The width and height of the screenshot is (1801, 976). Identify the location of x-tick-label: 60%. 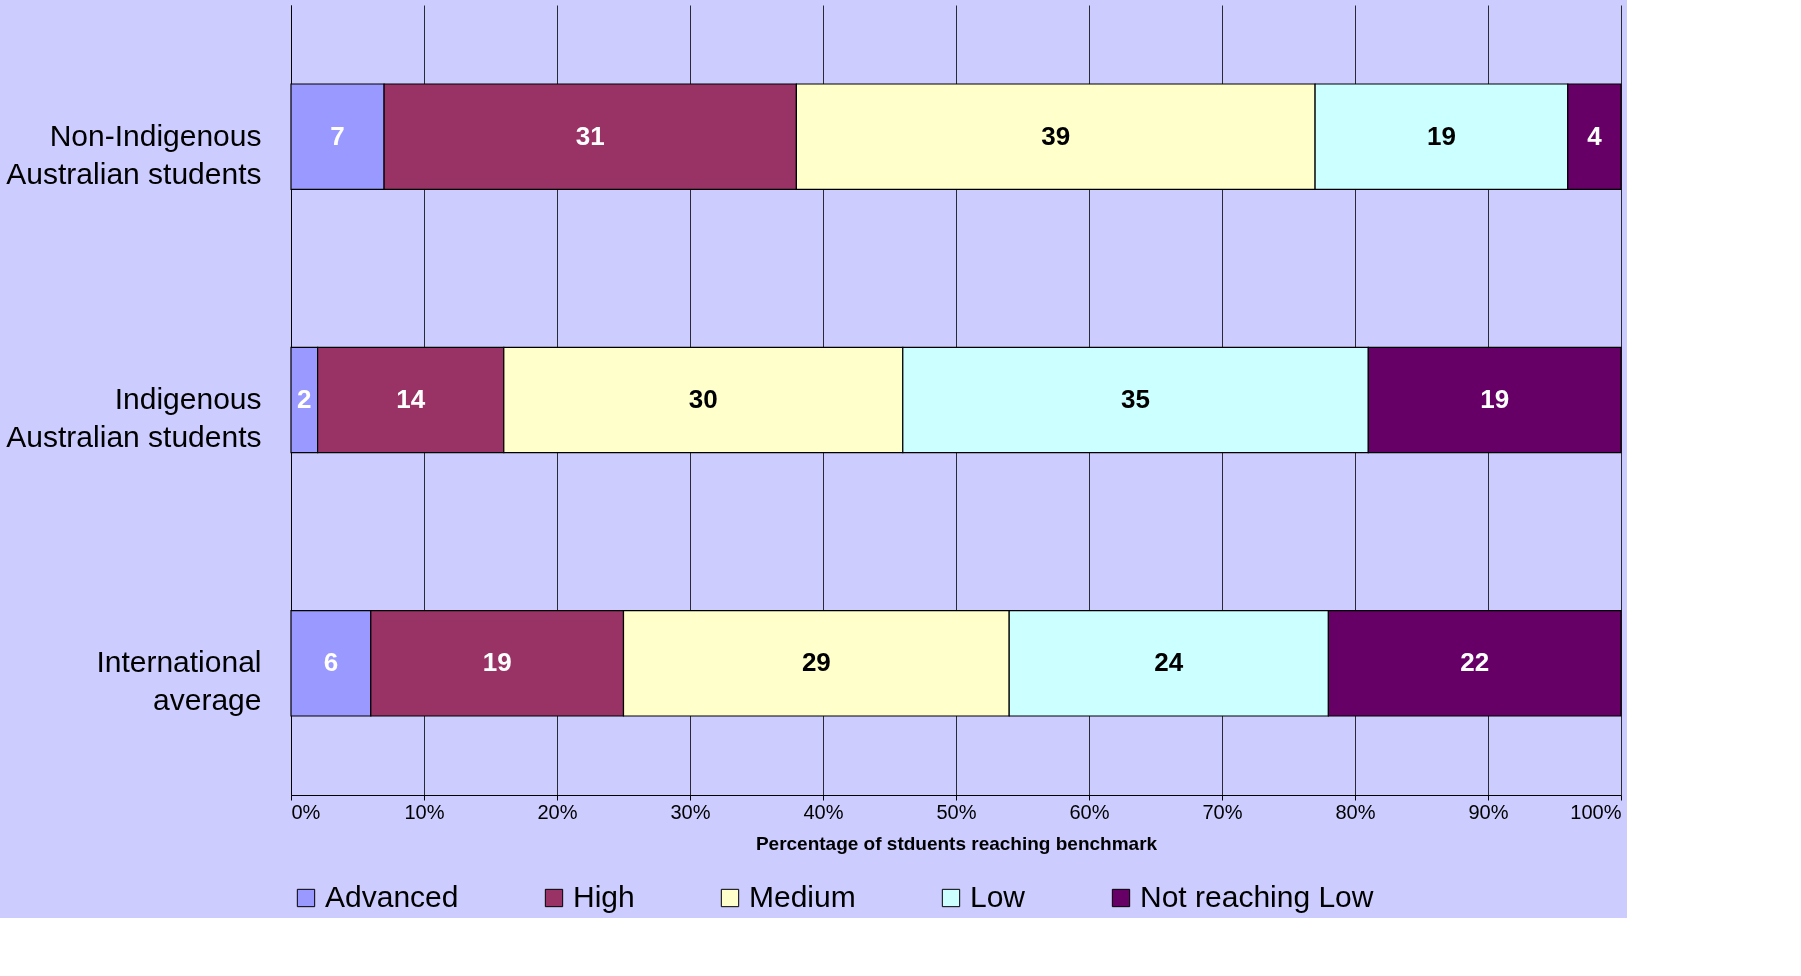
(1089, 811).